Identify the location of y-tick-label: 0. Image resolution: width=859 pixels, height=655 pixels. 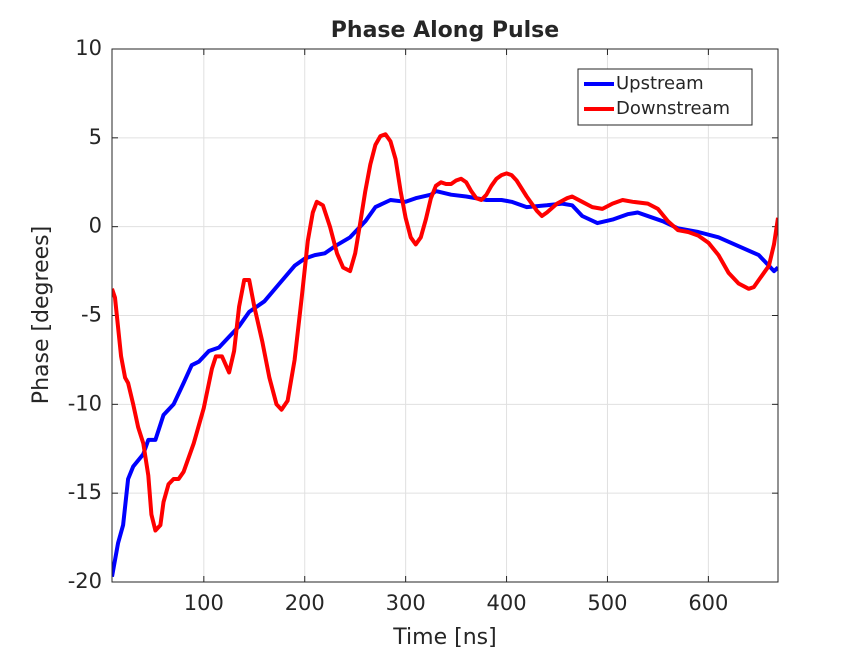
(95, 226).